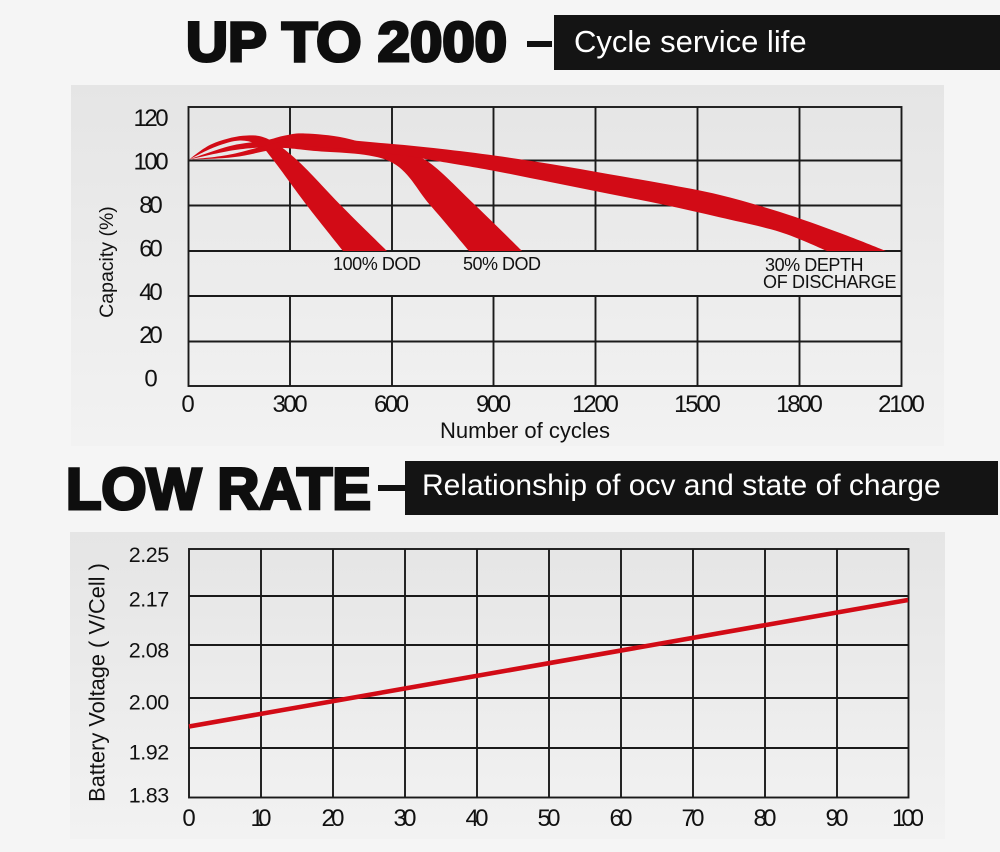  What do you see at coordinates (149, 796) in the screenshot?
I see `svg-text: 1.83` at bounding box center [149, 796].